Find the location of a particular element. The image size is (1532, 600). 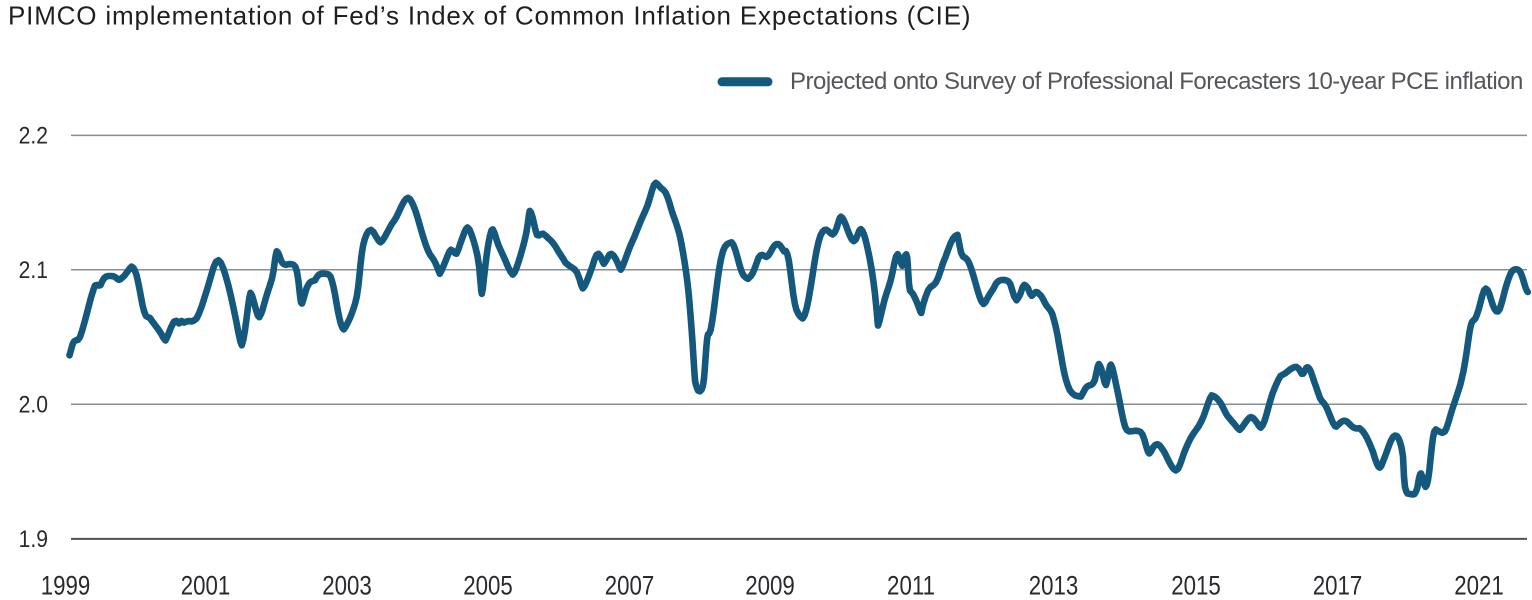

svg-text: 2021 is located at coordinates (1479, 586).